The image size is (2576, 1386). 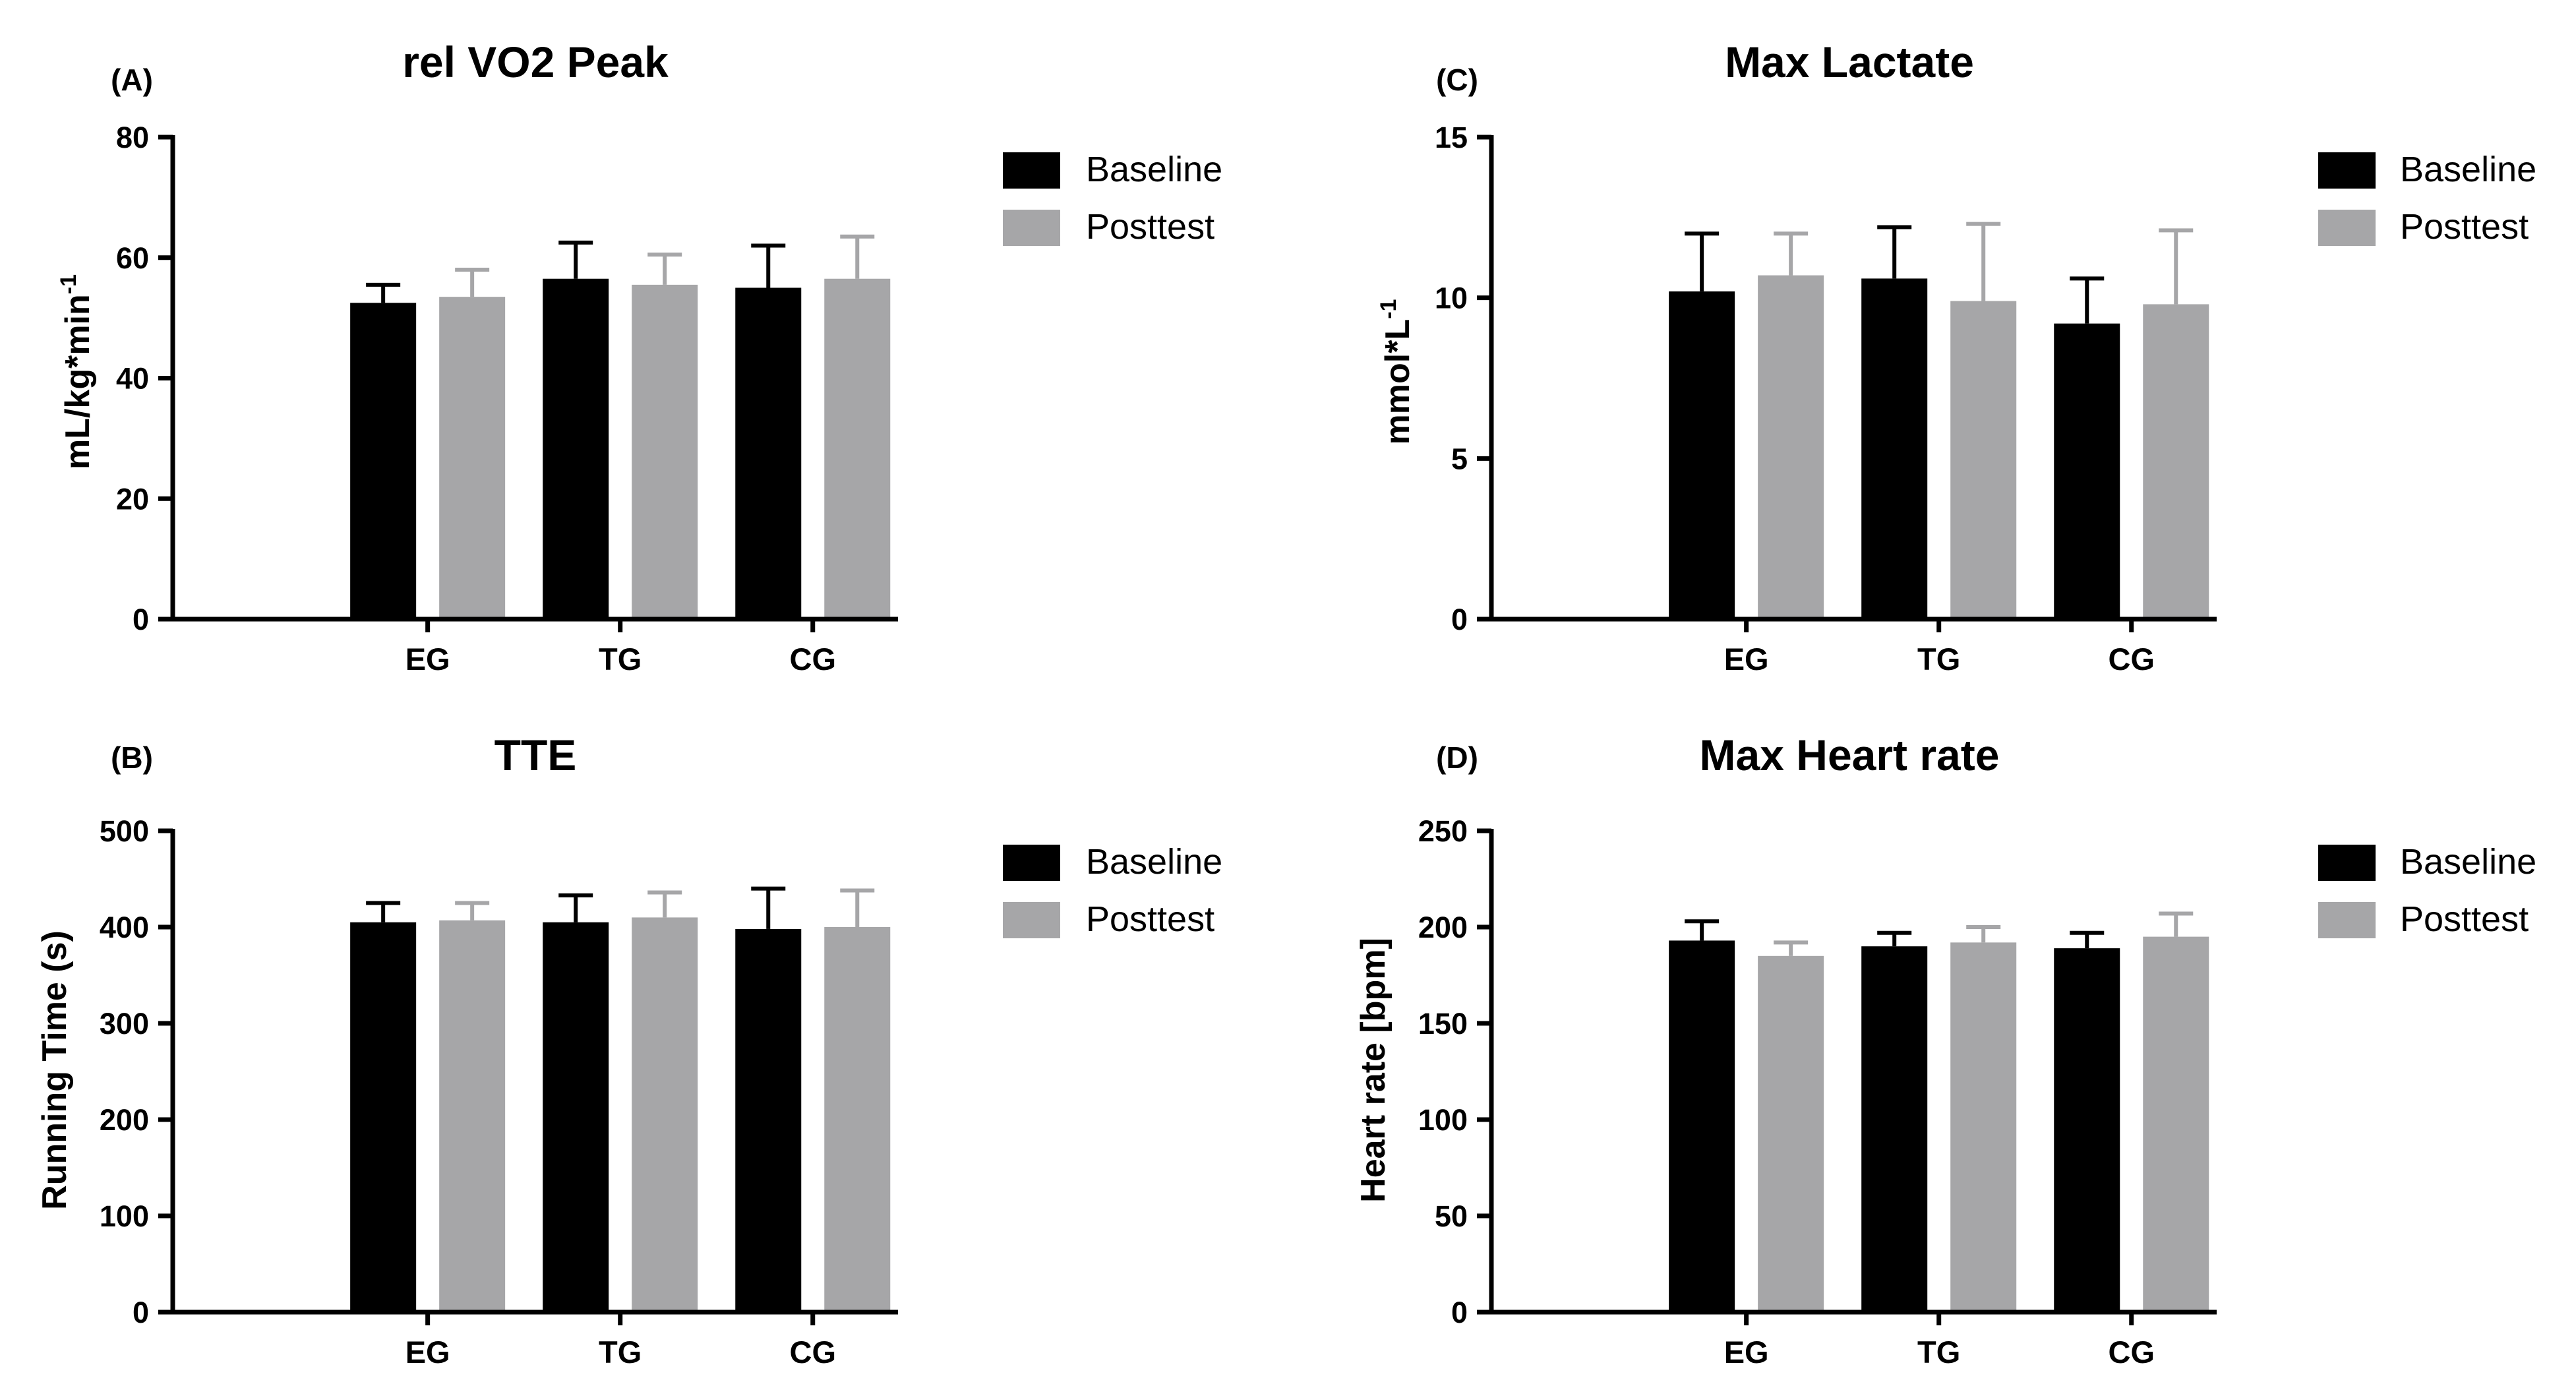 I want to click on y-tick-label: 50, so click(x=1451, y=1216).